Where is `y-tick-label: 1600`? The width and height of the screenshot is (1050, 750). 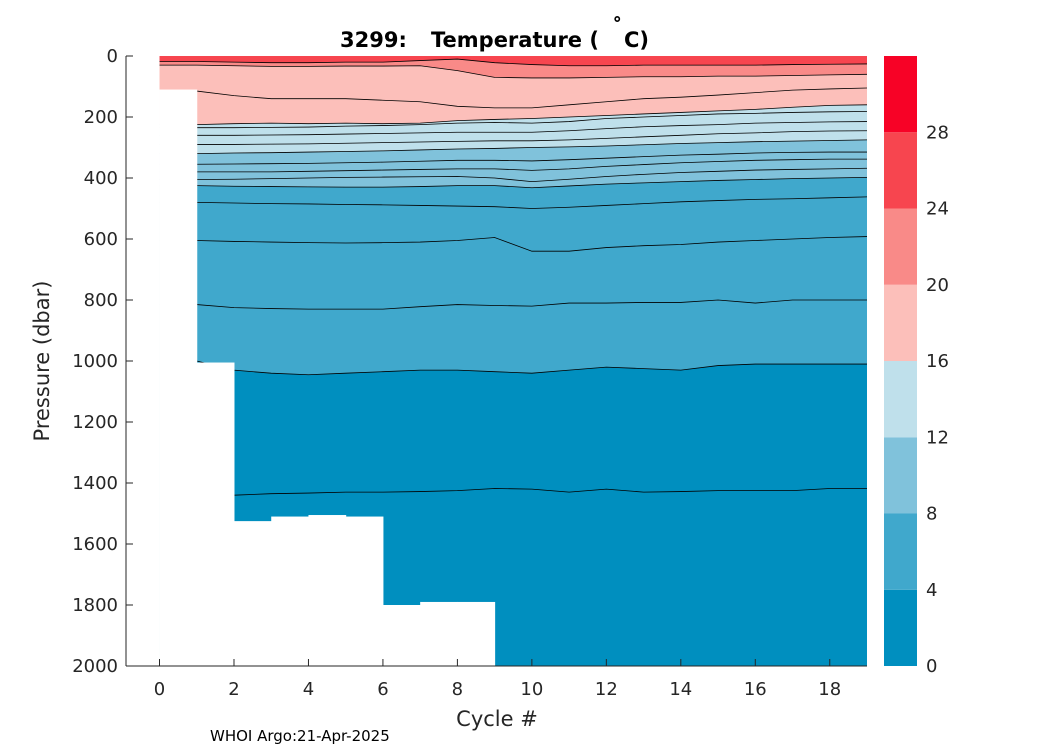
y-tick-label: 1600 is located at coordinates (95, 544).